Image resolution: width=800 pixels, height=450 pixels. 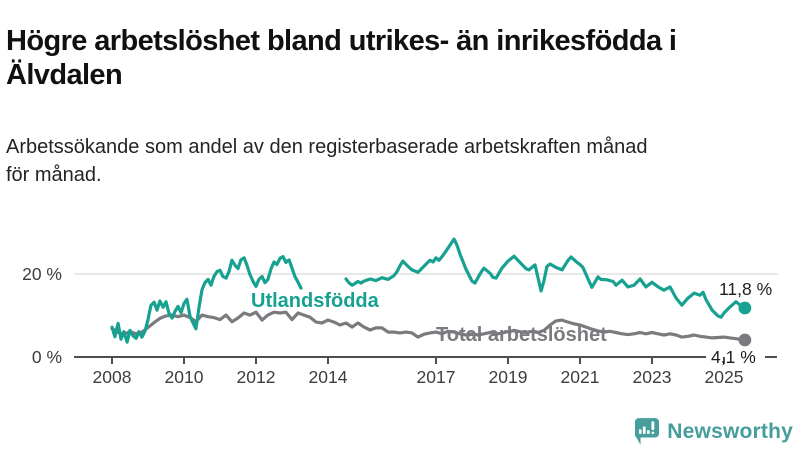 I want to click on x-axis-tick-label: 2025, so click(x=724, y=377).